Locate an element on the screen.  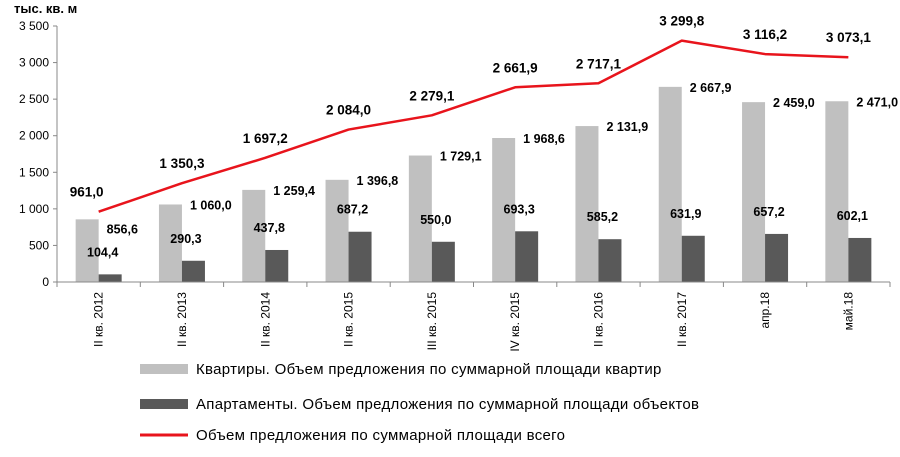
x-tick-label: II кв. 2015 is located at coordinates (349, 319).